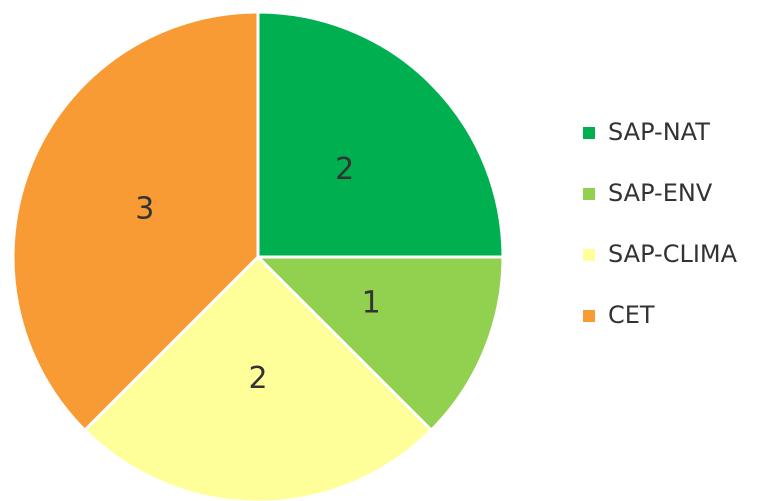  I want to click on legend-label: CET, so click(631, 315).